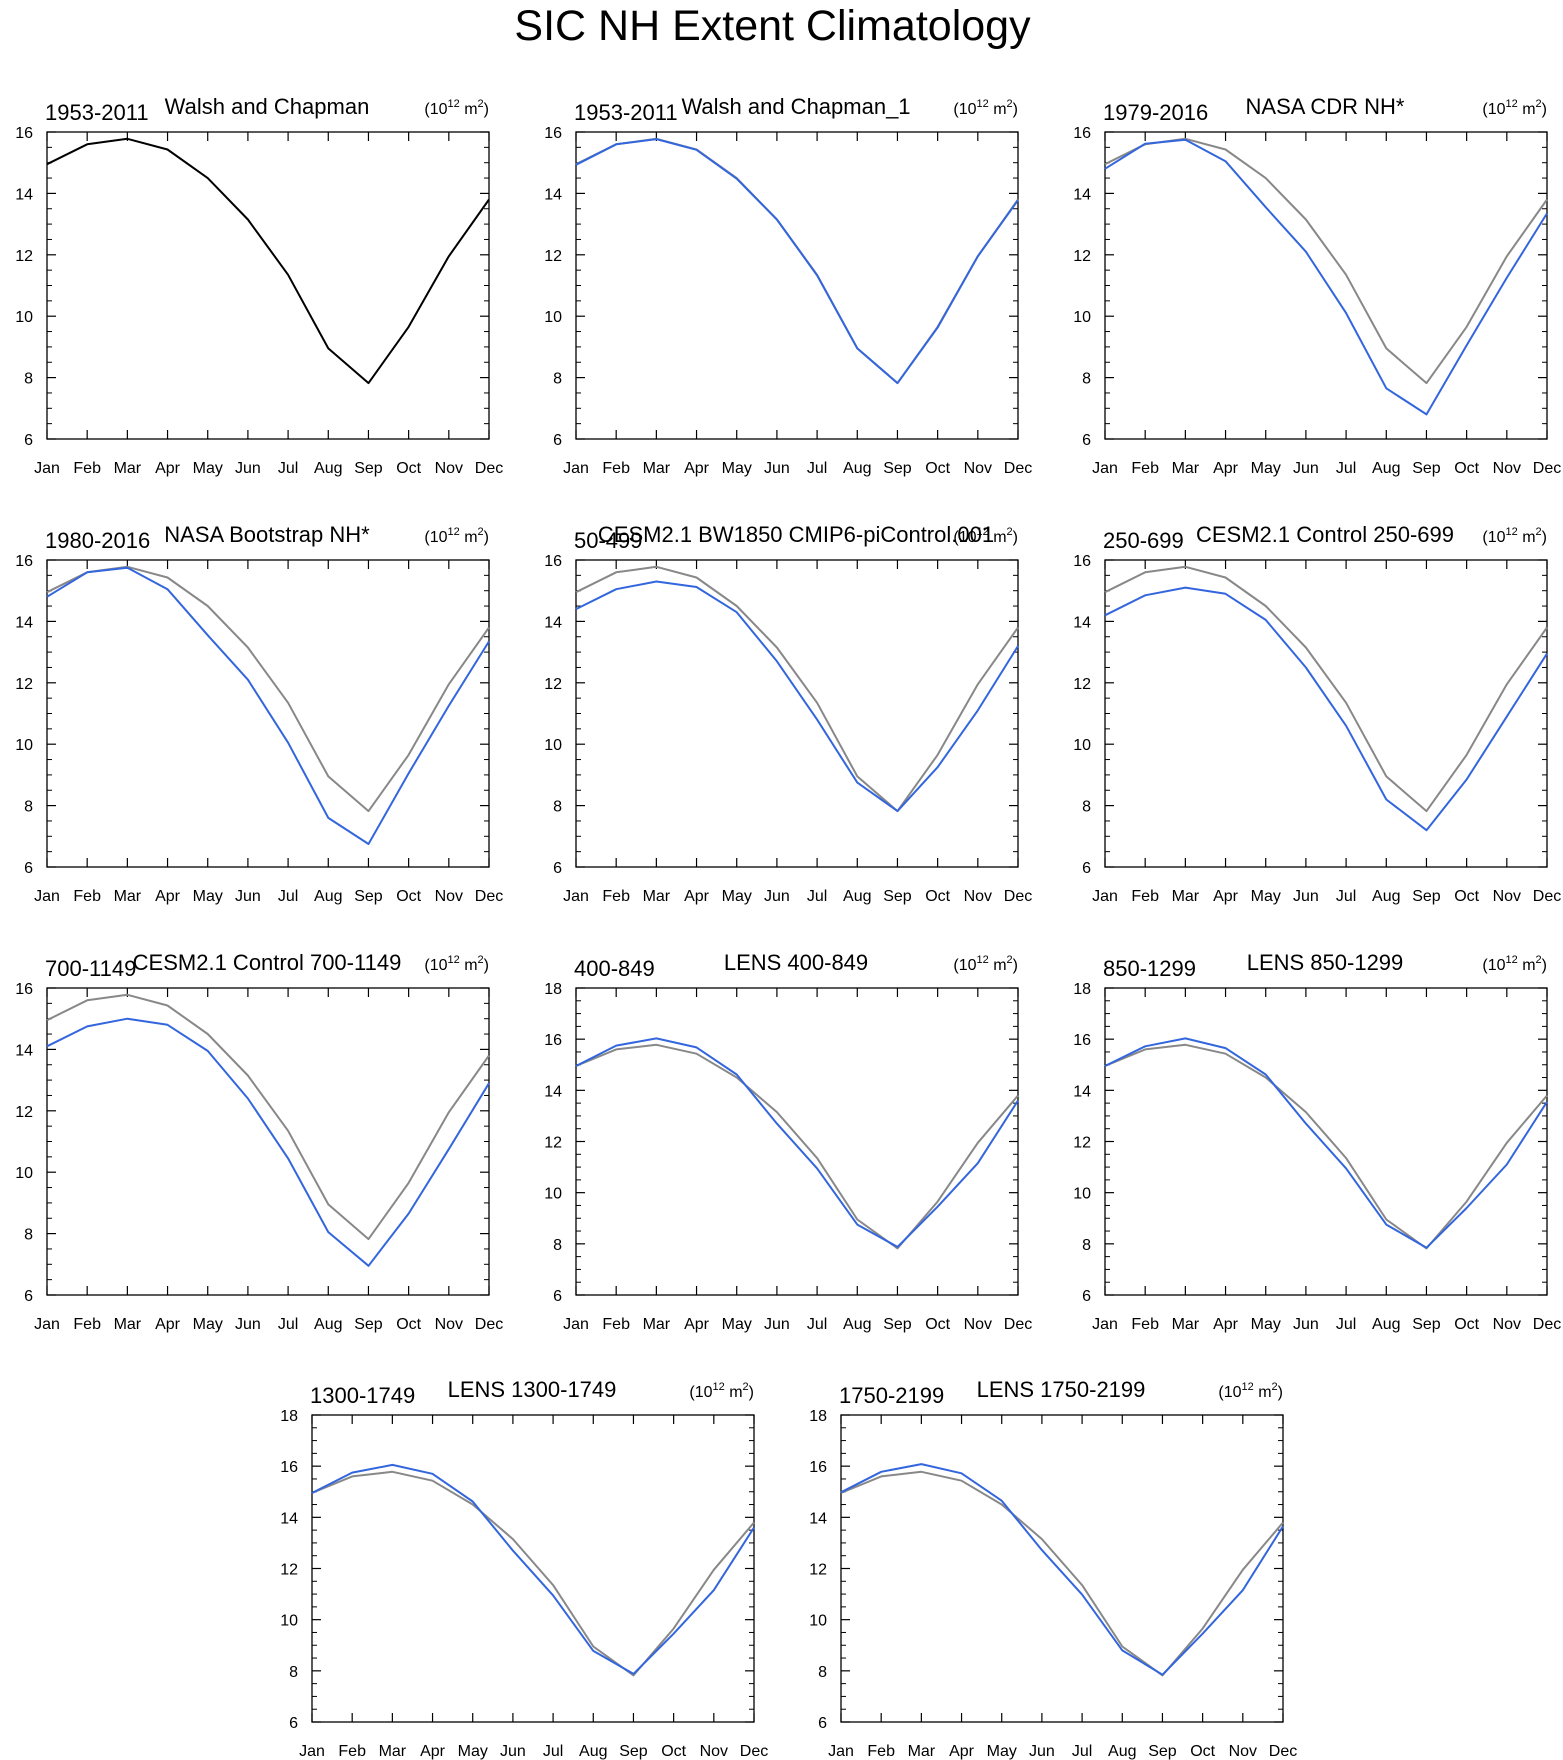 The height and width of the screenshot is (1760, 1563). I want to click on panel-title: Walsh and Chapman, so click(267, 106).